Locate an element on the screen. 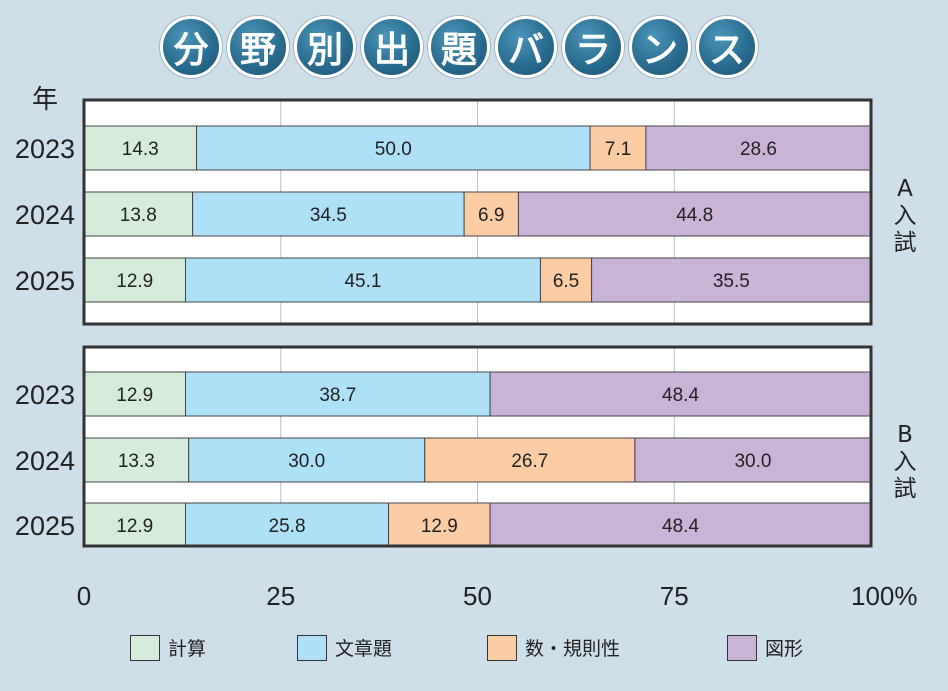  legend-label: 数・規則性 is located at coordinates (573, 649).